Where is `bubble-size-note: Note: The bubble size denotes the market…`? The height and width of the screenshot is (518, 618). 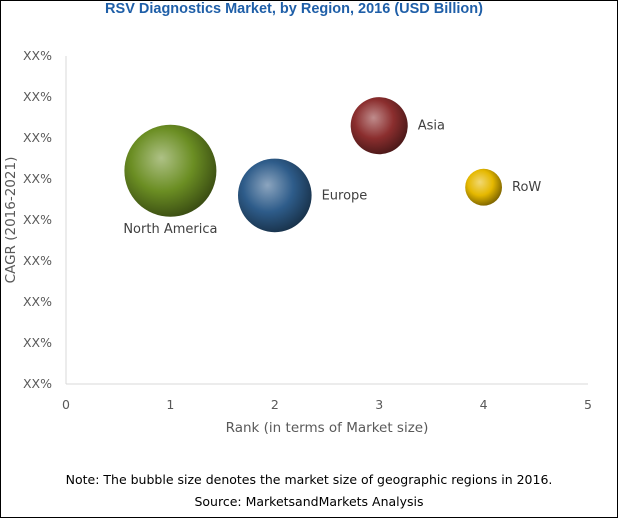 bubble-size-note: Note: The bubble size denotes the market… is located at coordinates (309, 479).